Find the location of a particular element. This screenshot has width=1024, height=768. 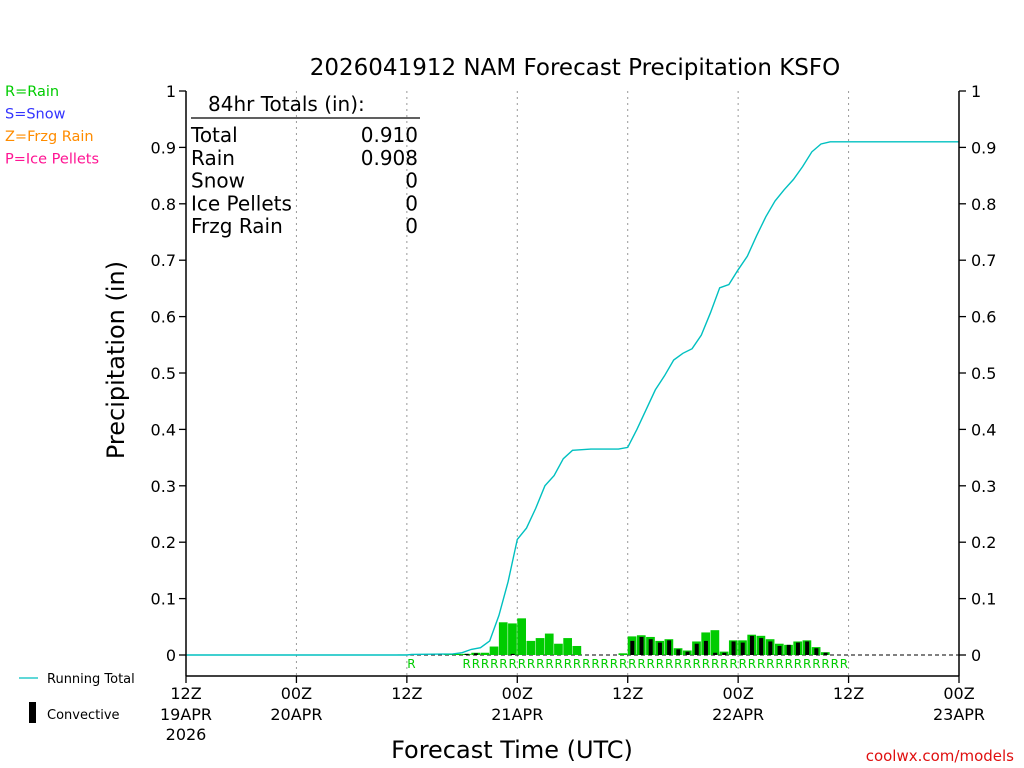

y-tick-label-left: 0.1 is located at coordinates (163, 599).